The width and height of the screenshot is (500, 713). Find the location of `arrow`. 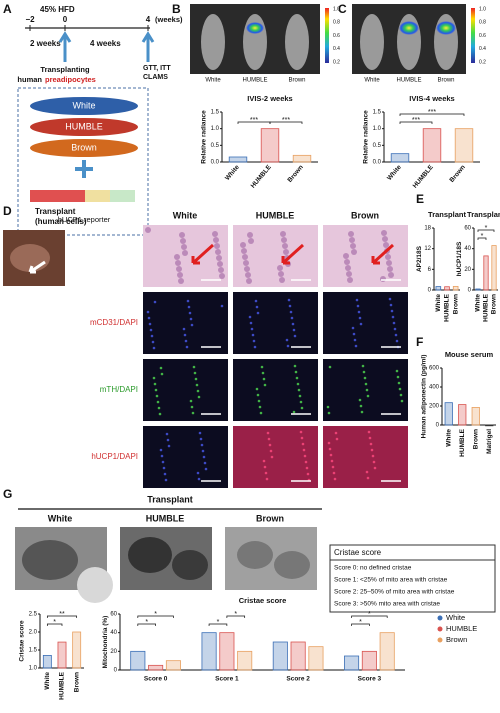

arrow is located at coordinates (203, 254).